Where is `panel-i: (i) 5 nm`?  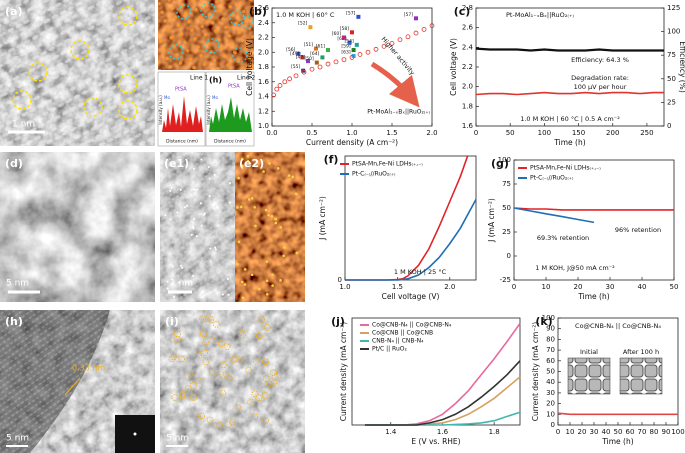
panel-i: (i) 5 nm is located at coordinates (232, 381).